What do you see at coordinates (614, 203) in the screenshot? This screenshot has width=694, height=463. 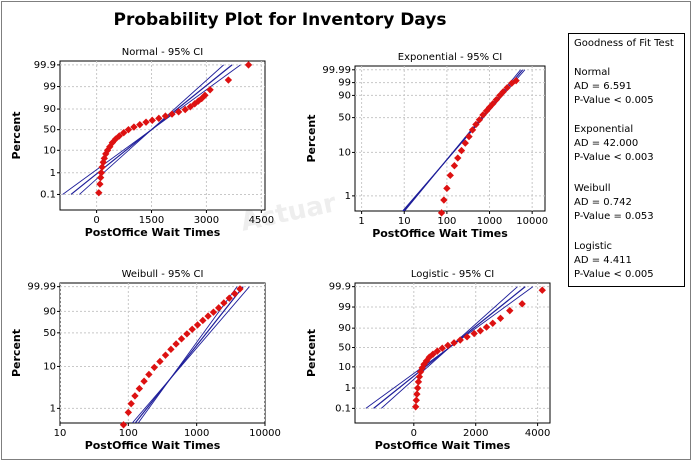 I see `legend-entry-weibull: Weibull AD = 0.742 P-Value = 0.053` at bounding box center [614, 203].